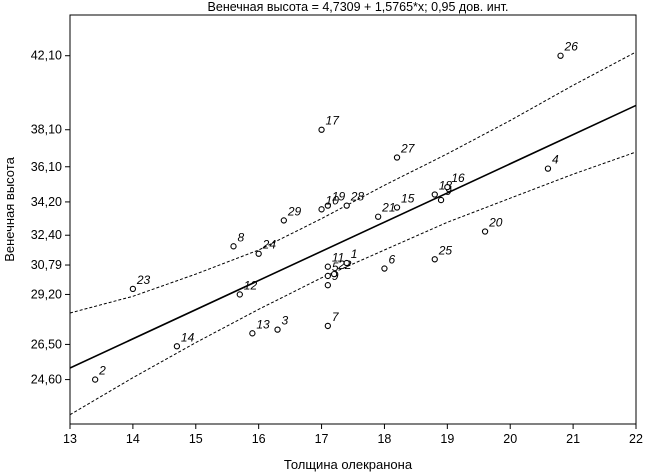  What do you see at coordinates (46, 294) in the screenshot?
I see `y-tick-label: 29,20` at bounding box center [46, 294].